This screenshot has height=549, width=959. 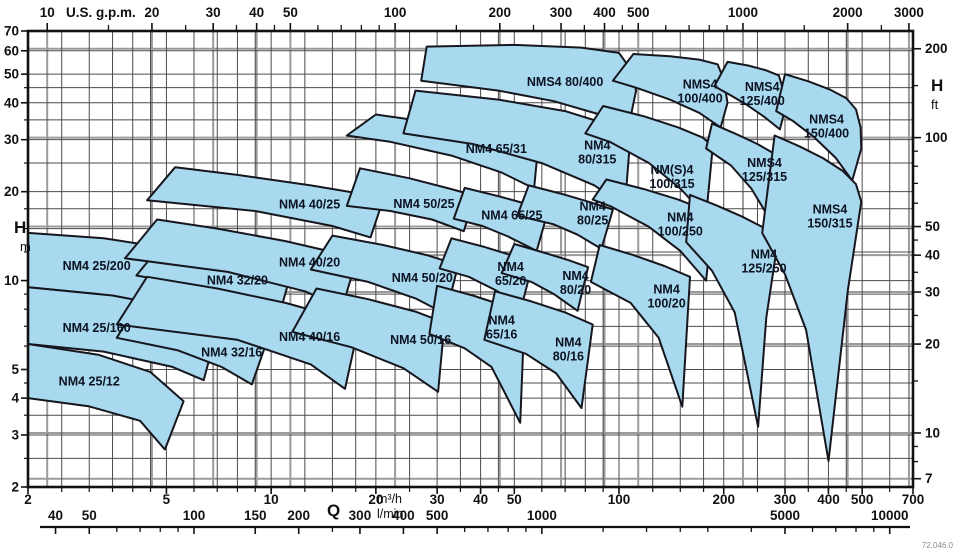 I want to click on left-axis-h-m: 2 3 4 5 10 20 30 40 50 60 70 Hm, so click(x=17, y=259).